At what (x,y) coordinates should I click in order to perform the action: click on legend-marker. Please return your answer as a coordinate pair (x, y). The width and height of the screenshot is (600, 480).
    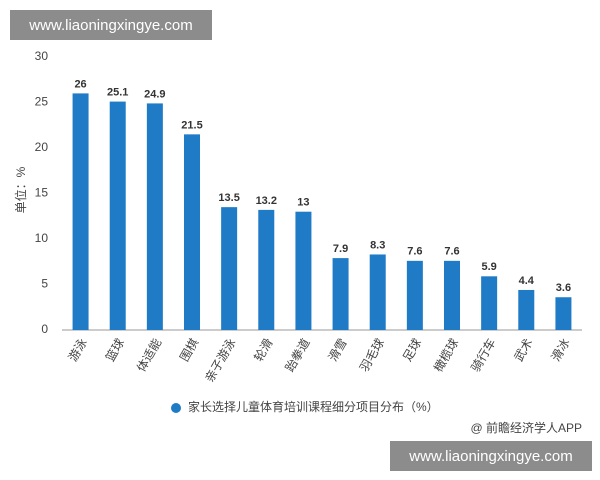
    Looking at the image, I should click on (176, 408).